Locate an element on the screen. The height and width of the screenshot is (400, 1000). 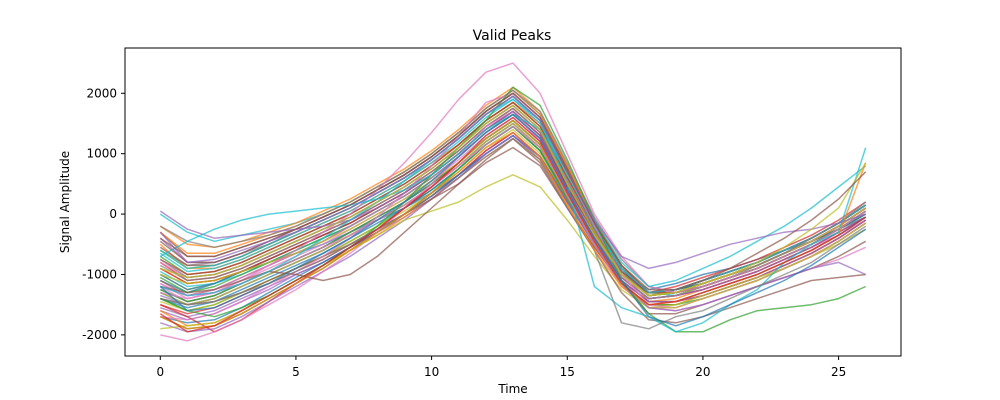
y-tick-label: -2000 is located at coordinates (99, 335).